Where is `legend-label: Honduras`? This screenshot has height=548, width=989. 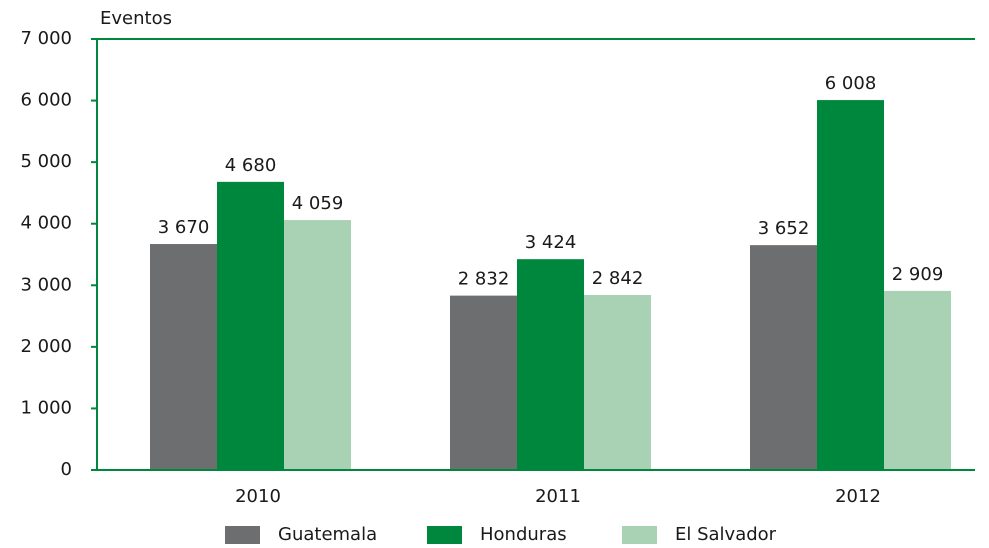
legend-label: Honduras is located at coordinates (523, 534).